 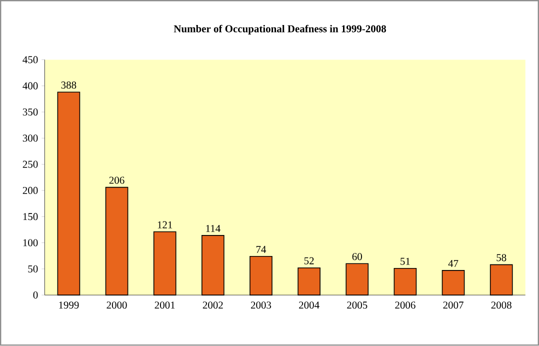 What do you see at coordinates (357, 256) in the screenshot?
I see `data-label: 60` at bounding box center [357, 256].